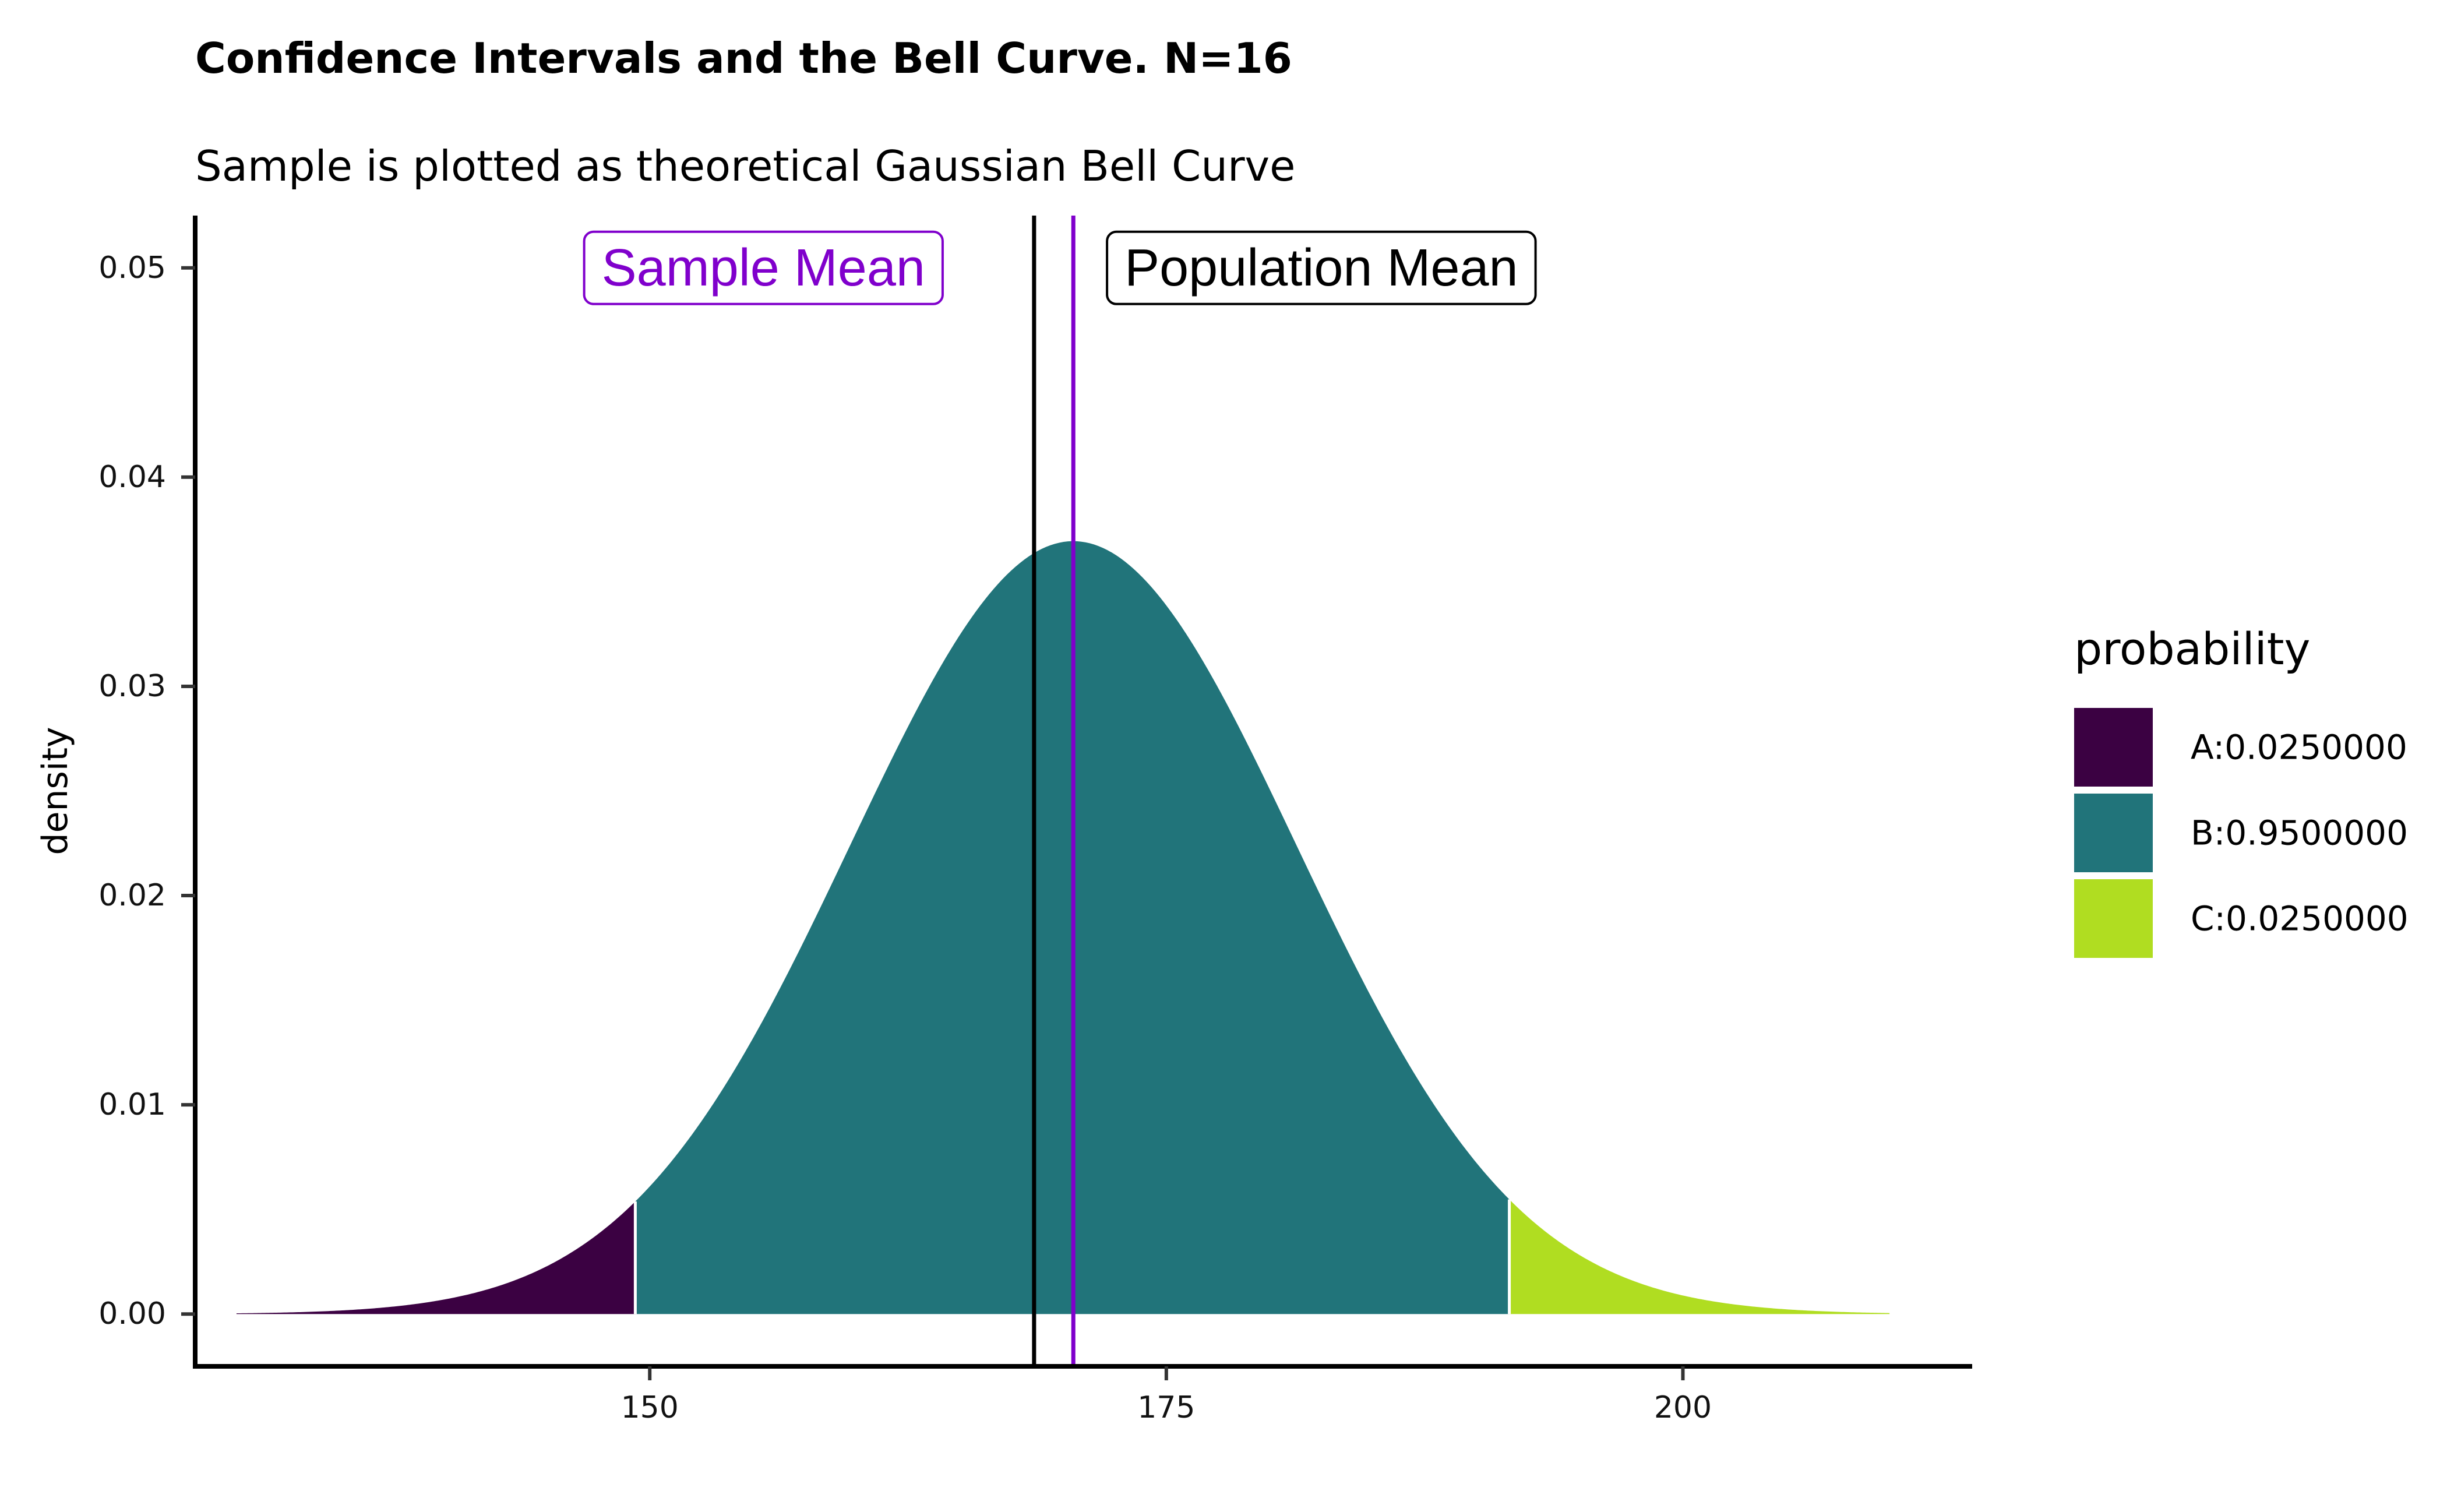  What do you see at coordinates (2299, 833) in the screenshot?
I see `legend-label: B:0.9500000` at bounding box center [2299, 833].